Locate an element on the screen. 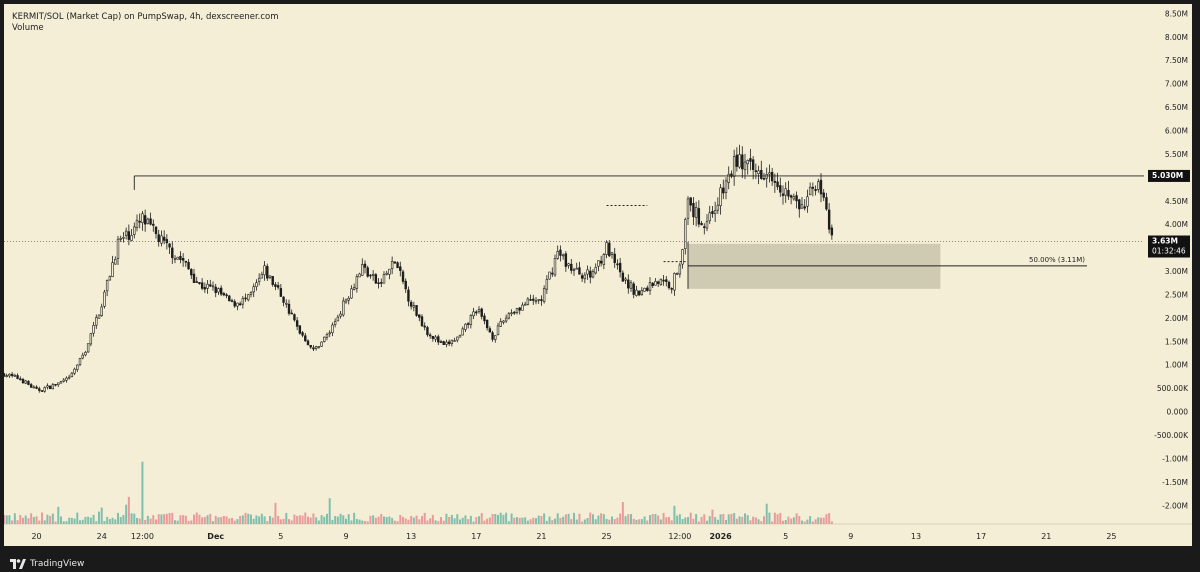 The width and height of the screenshot is (1200, 572). x-tick-label: 12:00 is located at coordinates (679, 536).